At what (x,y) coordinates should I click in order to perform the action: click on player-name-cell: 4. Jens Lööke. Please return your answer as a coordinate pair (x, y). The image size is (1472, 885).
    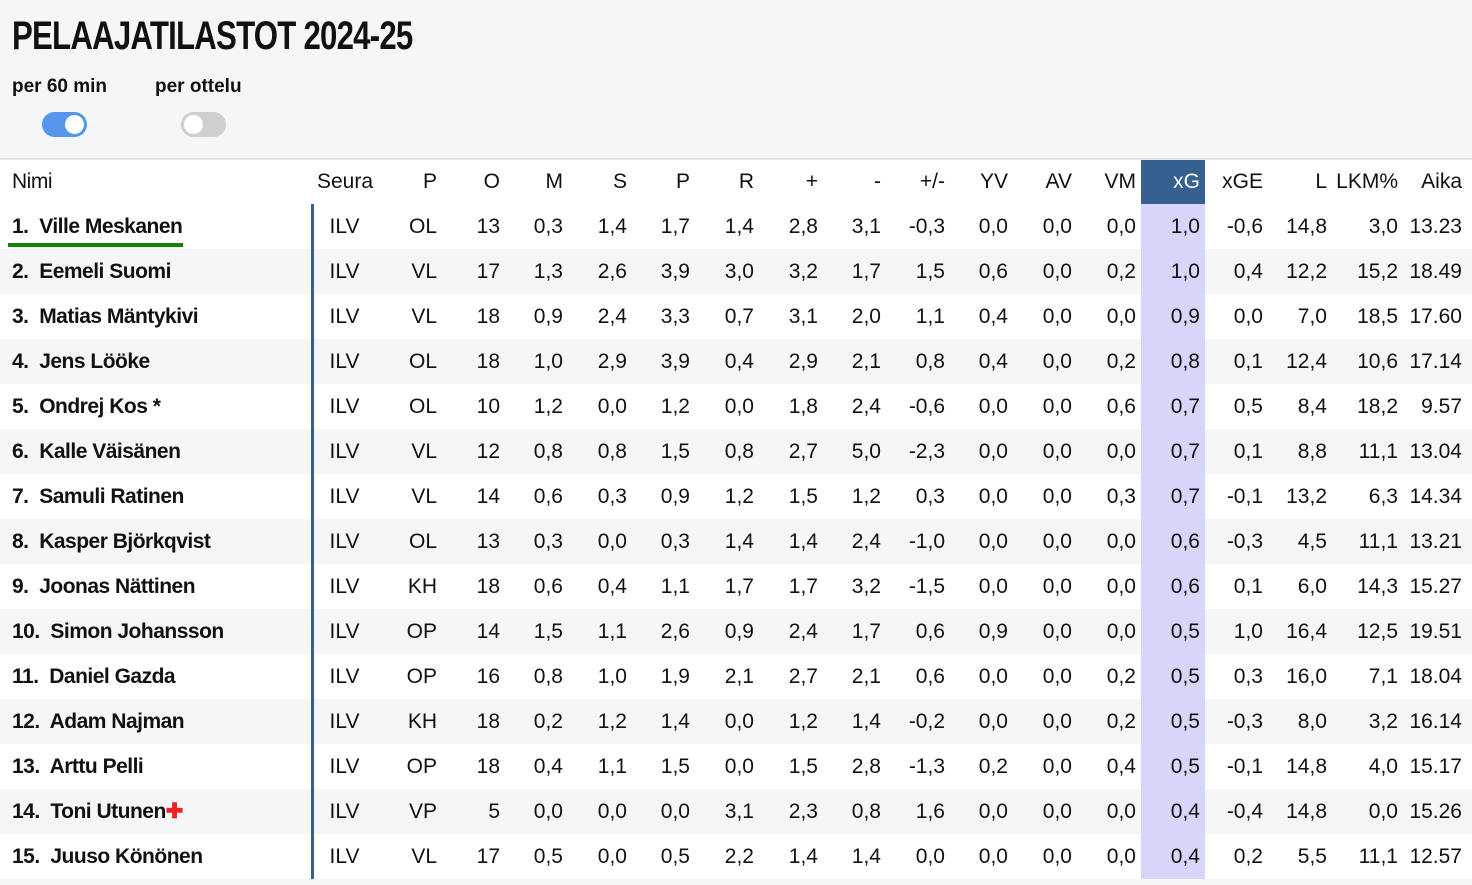
    Looking at the image, I should click on (157, 361).